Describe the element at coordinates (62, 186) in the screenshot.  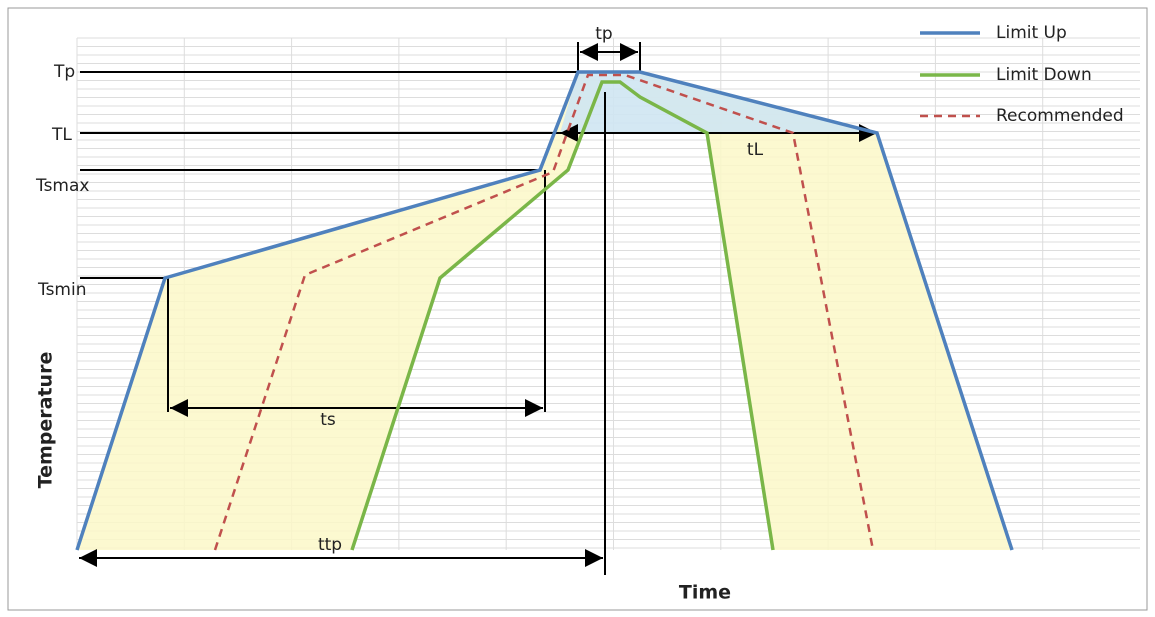
I see `tsmax-label: Tsmax` at that location.